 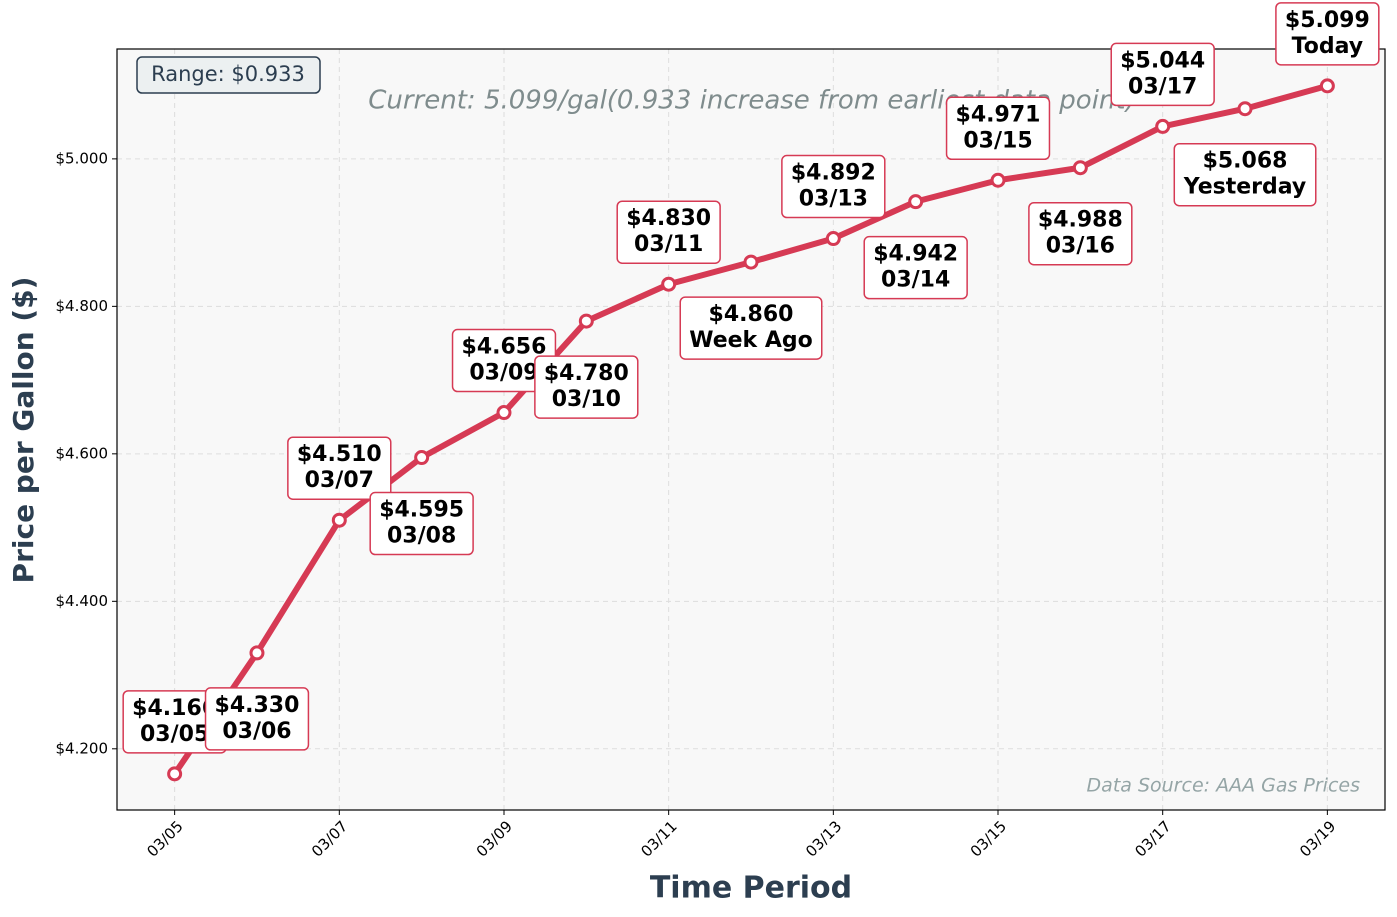 What do you see at coordinates (503, 373) in the screenshot?
I see `data-label-name: 03/09` at bounding box center [503, 373].